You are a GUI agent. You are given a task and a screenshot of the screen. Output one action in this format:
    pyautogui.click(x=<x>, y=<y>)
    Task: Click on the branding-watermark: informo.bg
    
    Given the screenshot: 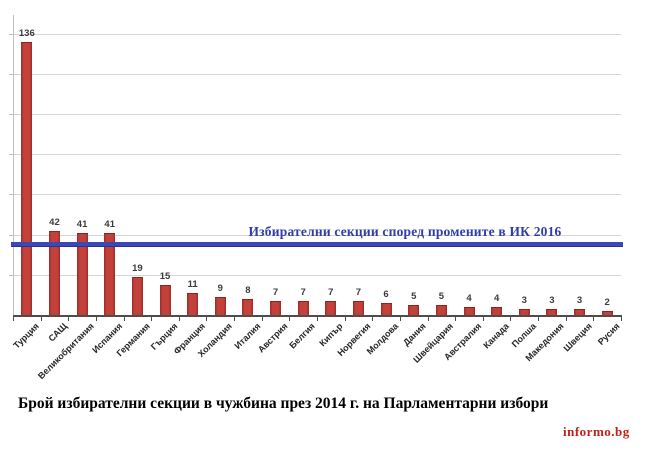 What is the action you would take?
    pyautogui.click(x=596, y=431)
    